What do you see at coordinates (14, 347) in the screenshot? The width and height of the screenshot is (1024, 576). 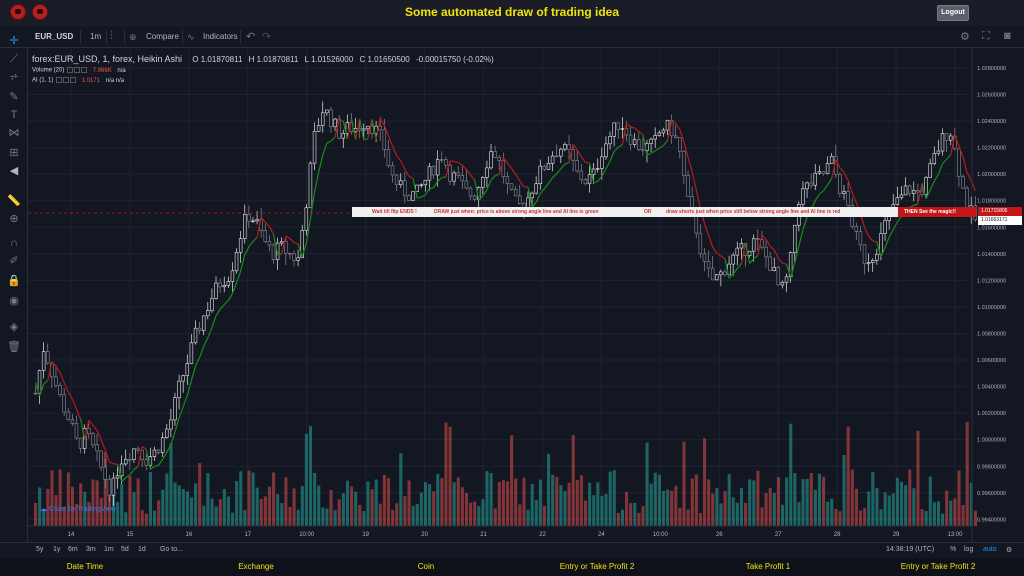 I see `trash-icon: 🗑` at bounding box center [14, 347].